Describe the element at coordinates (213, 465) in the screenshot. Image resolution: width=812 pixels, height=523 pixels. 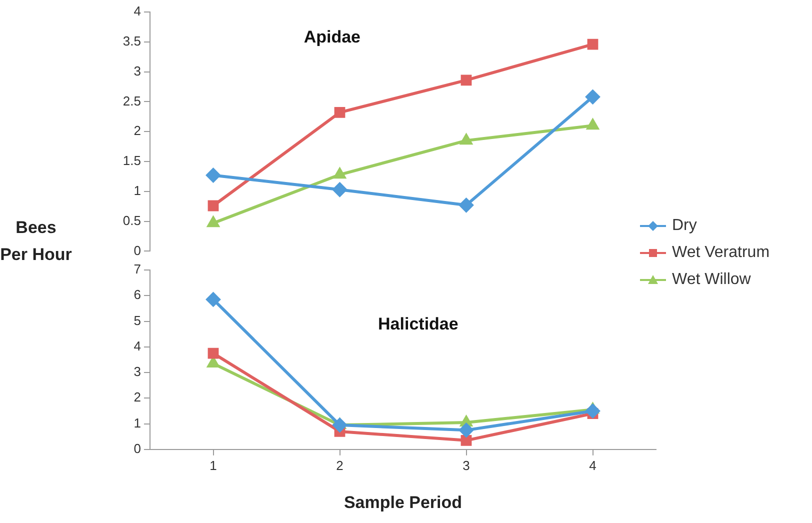
I see `x-tick-label: 1` at that location.